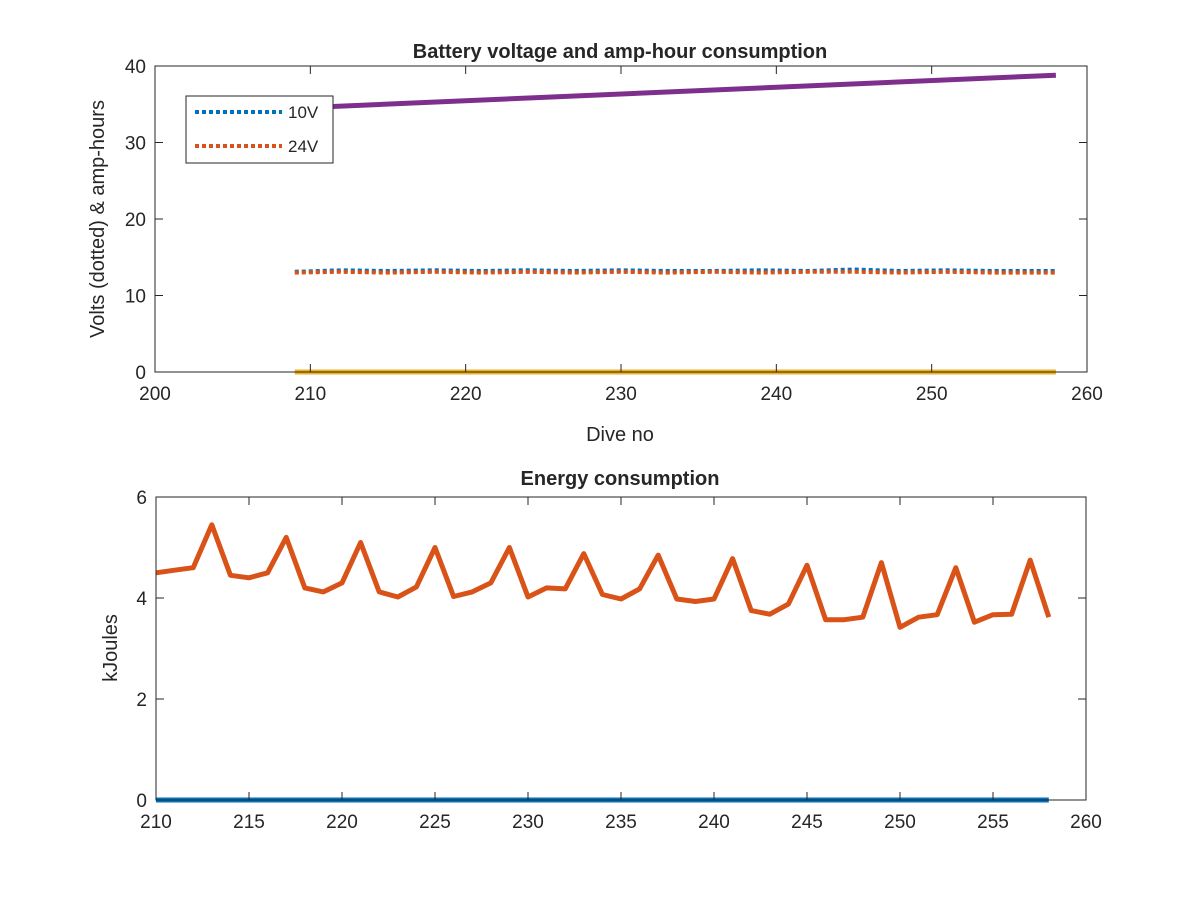  What do you see at coordinates (249, 822) in the screenshot?
I see `x-tick-label: 215` at bounding box center [249, 822].